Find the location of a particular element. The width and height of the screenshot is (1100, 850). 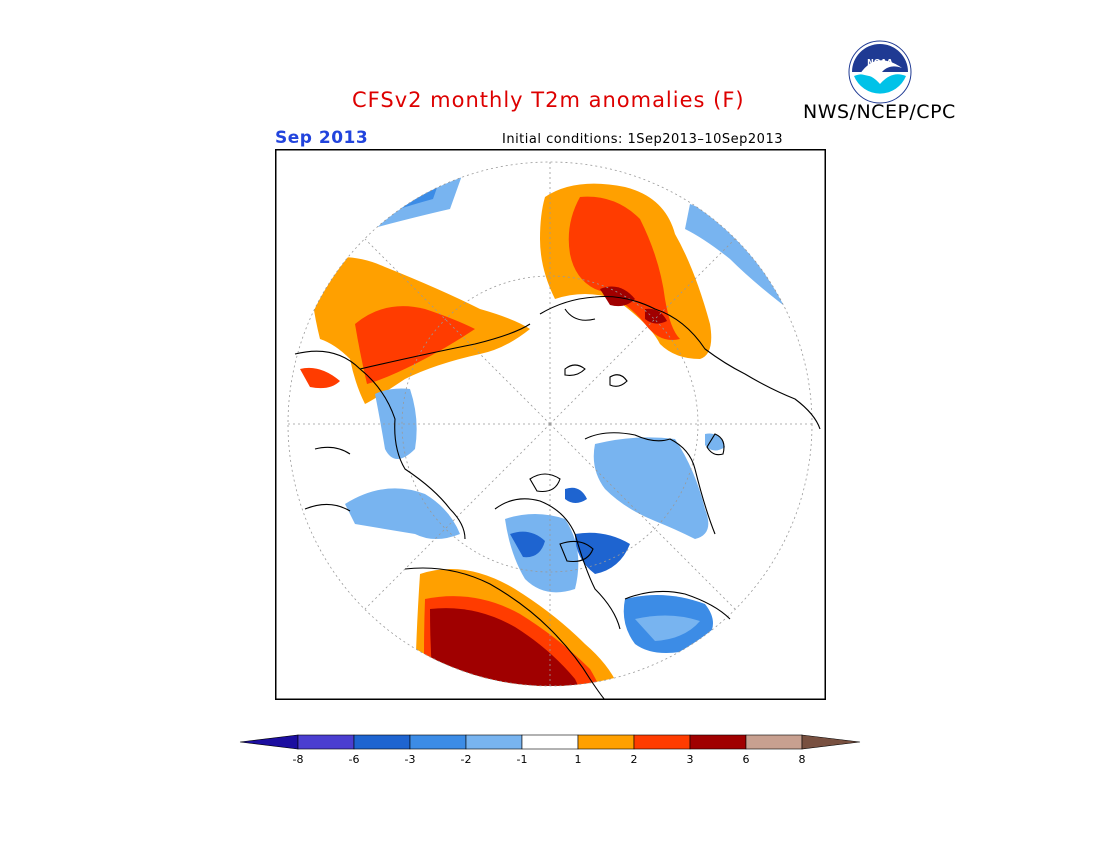

anomaly-region-cool-canada is located at coordinates (651, 488).